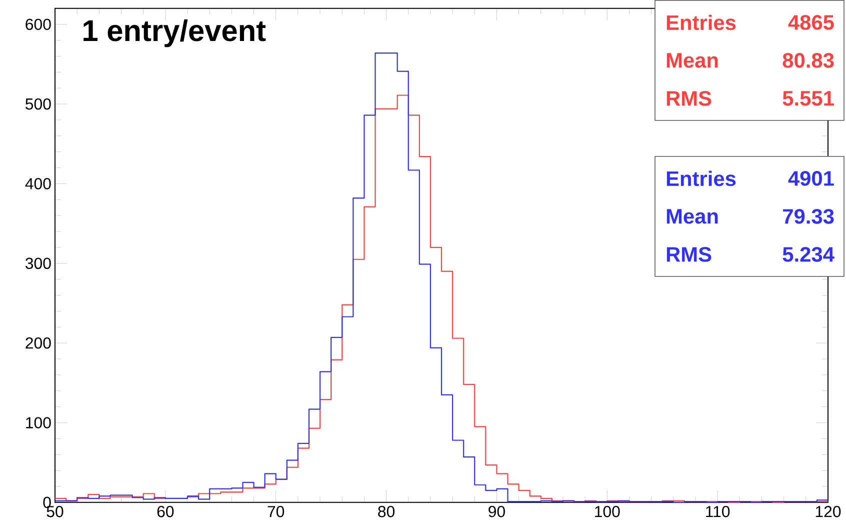 The width and height of the screenshot is (846, 528). Describe the element at coordinates (55, 512) in the screenshot. I see `x-tick-label: 50` at that location.